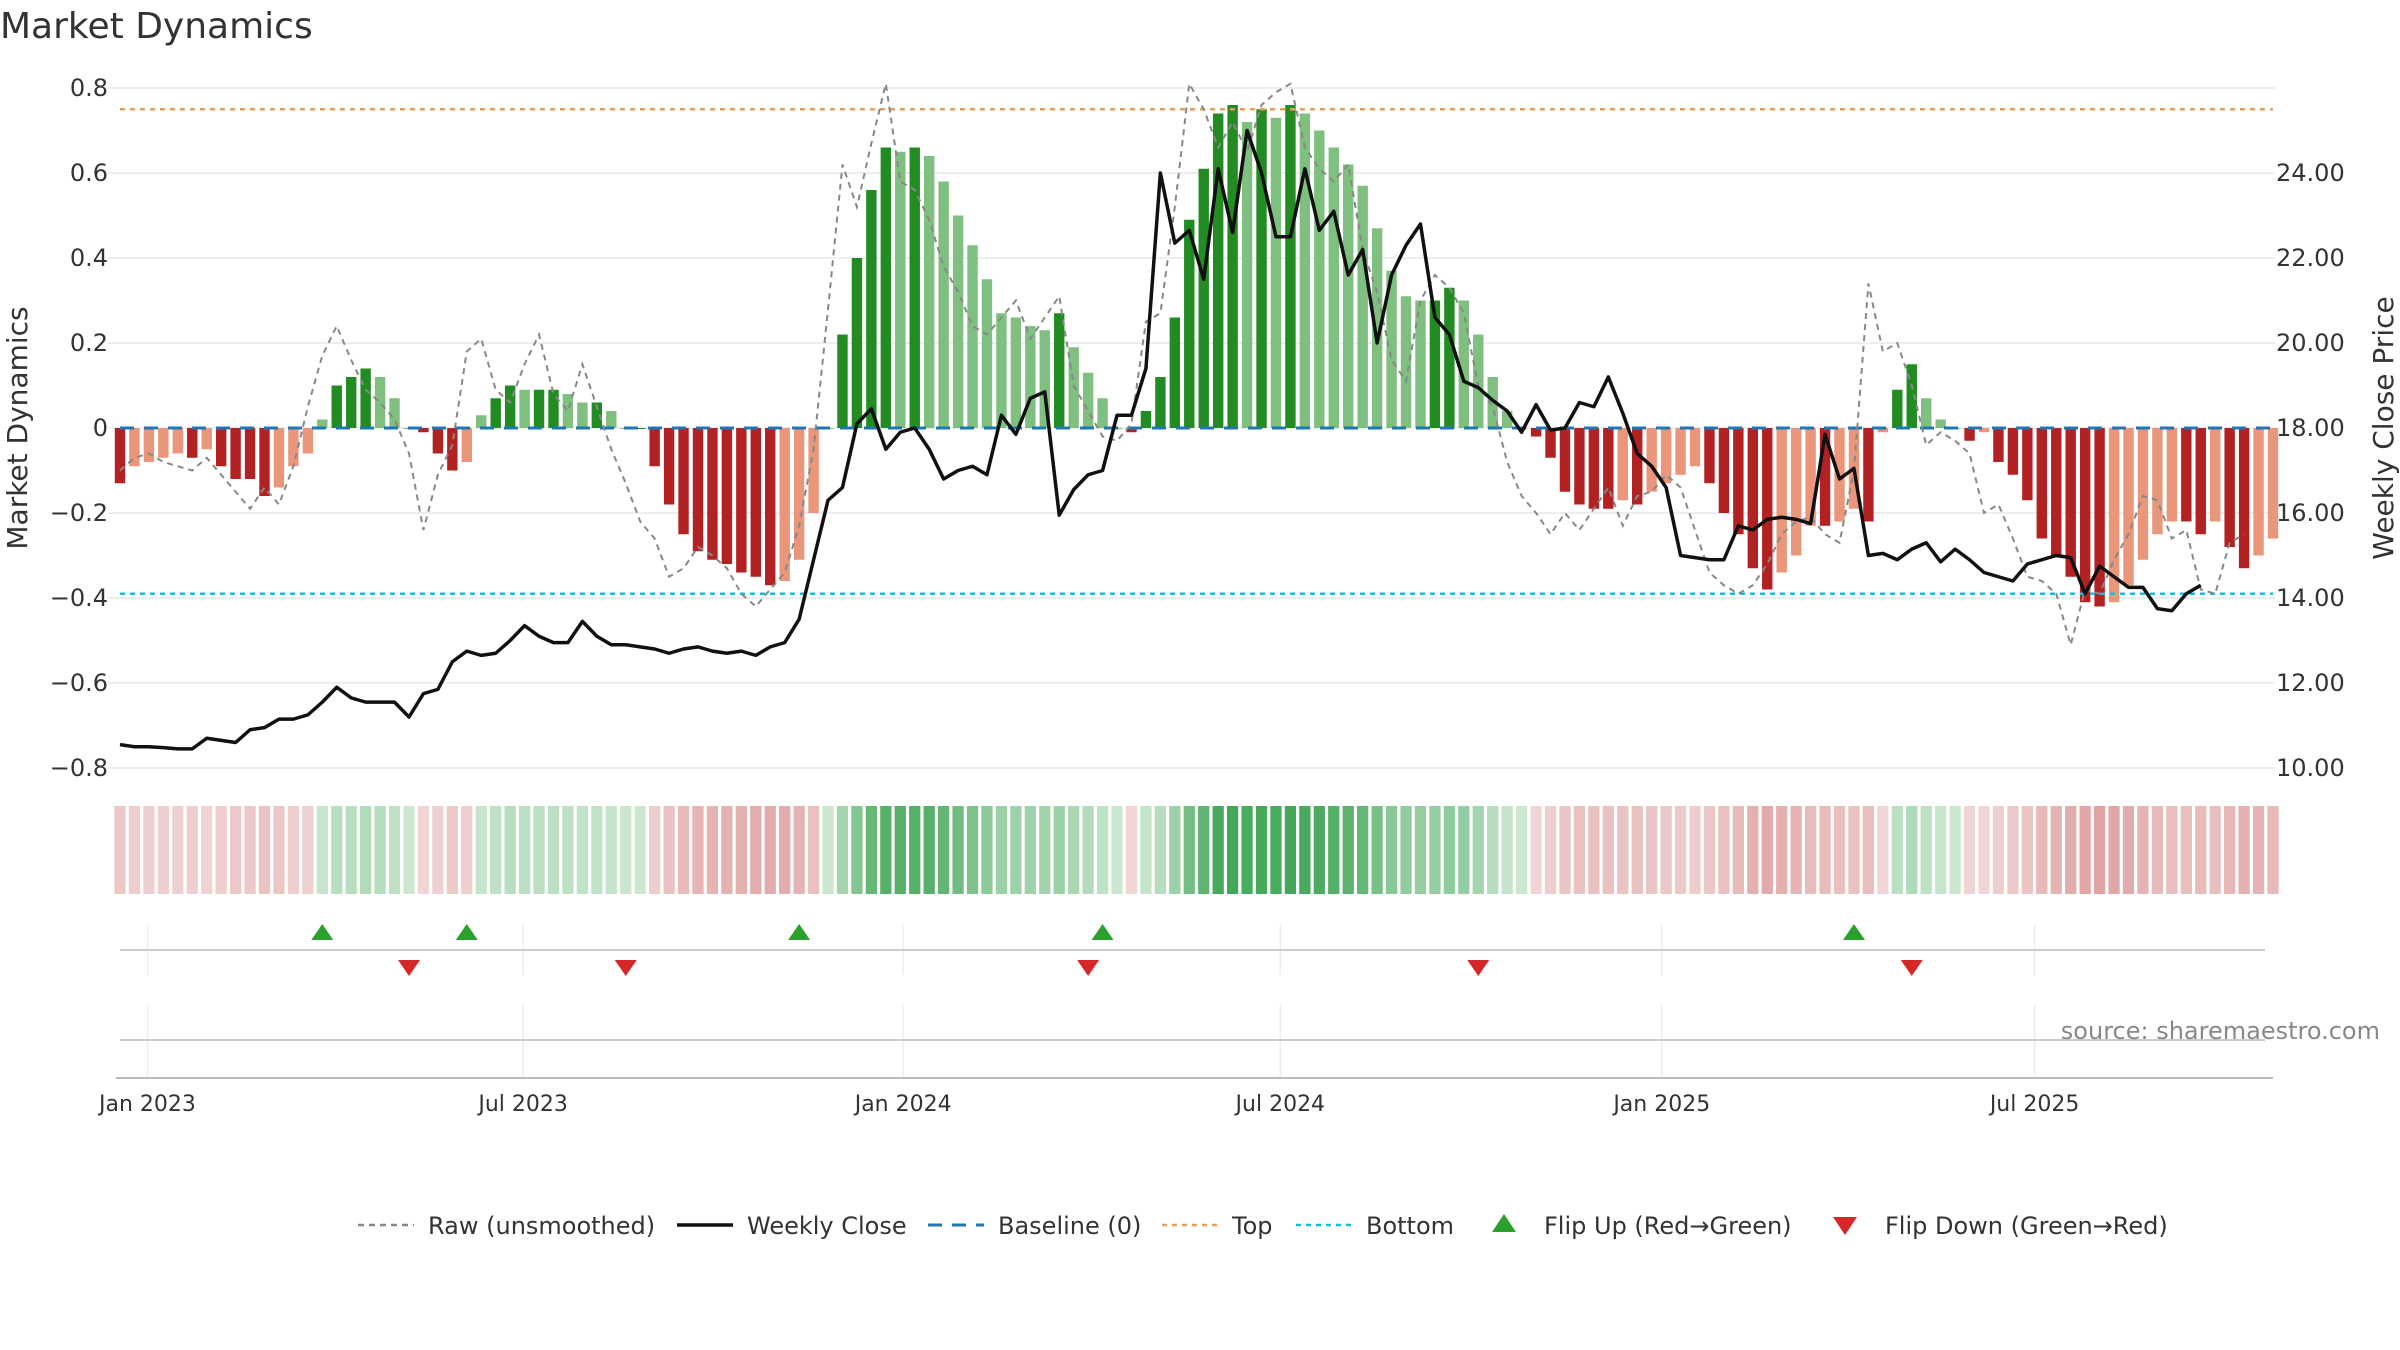 Image resolution: width=2400 pixels, height=1350 pixels. What do you see at coordinates (2310, 343) in the screenshot?
I see `right-tick-label: 20.00` at bounding box center [2310, 343].